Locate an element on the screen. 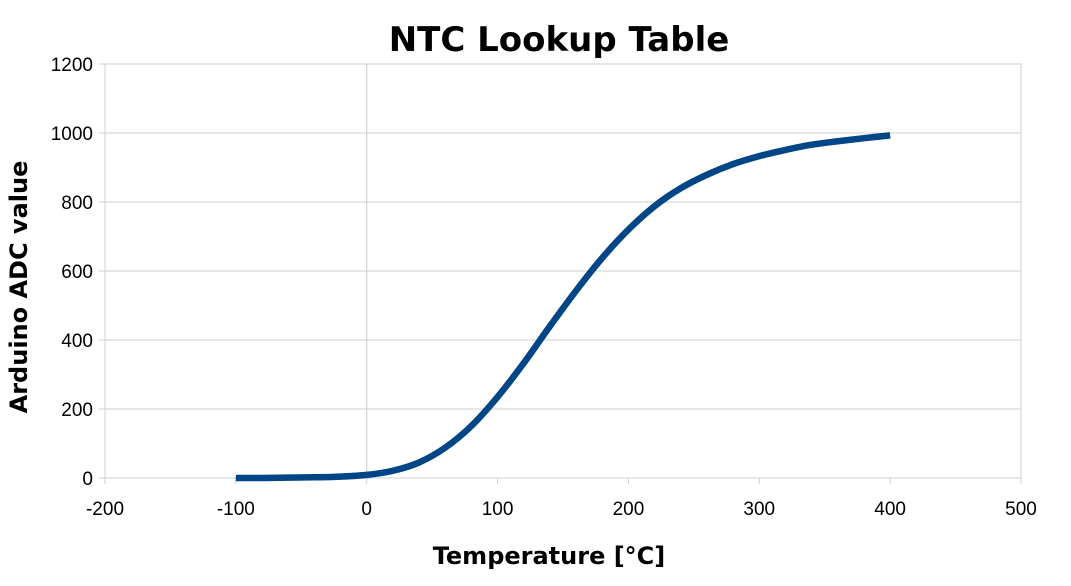 This screenshot has height=586, width=1071. y-tick-label: 1000 is located at coordinates (72, 134).